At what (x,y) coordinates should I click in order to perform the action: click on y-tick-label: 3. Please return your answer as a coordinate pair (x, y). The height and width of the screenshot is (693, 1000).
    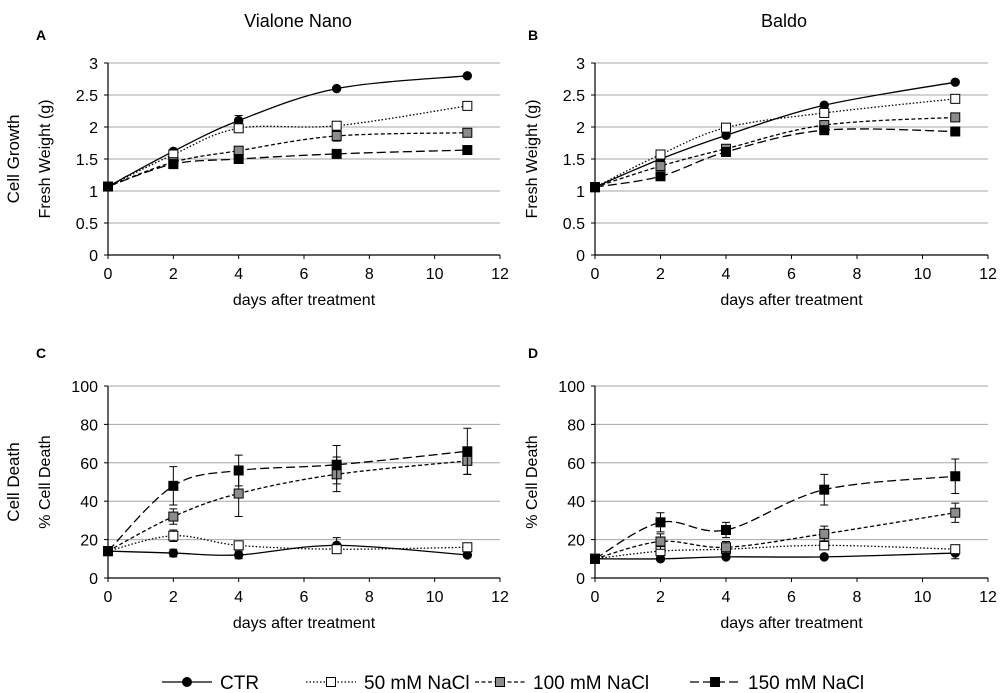
    Looking at the image, I should click on (580, 64).